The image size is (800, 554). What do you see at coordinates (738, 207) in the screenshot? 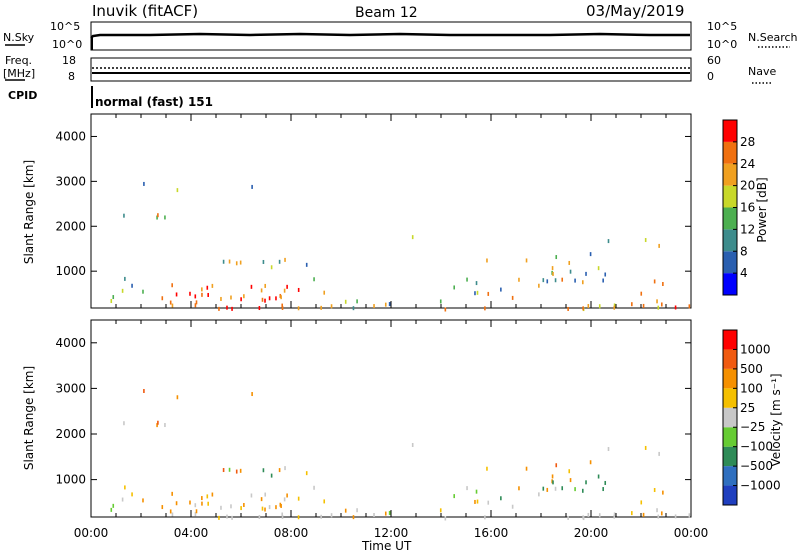
I see `power-colorbar: 4 8 12 16 20 24 28` at bounding box center [738, 207].